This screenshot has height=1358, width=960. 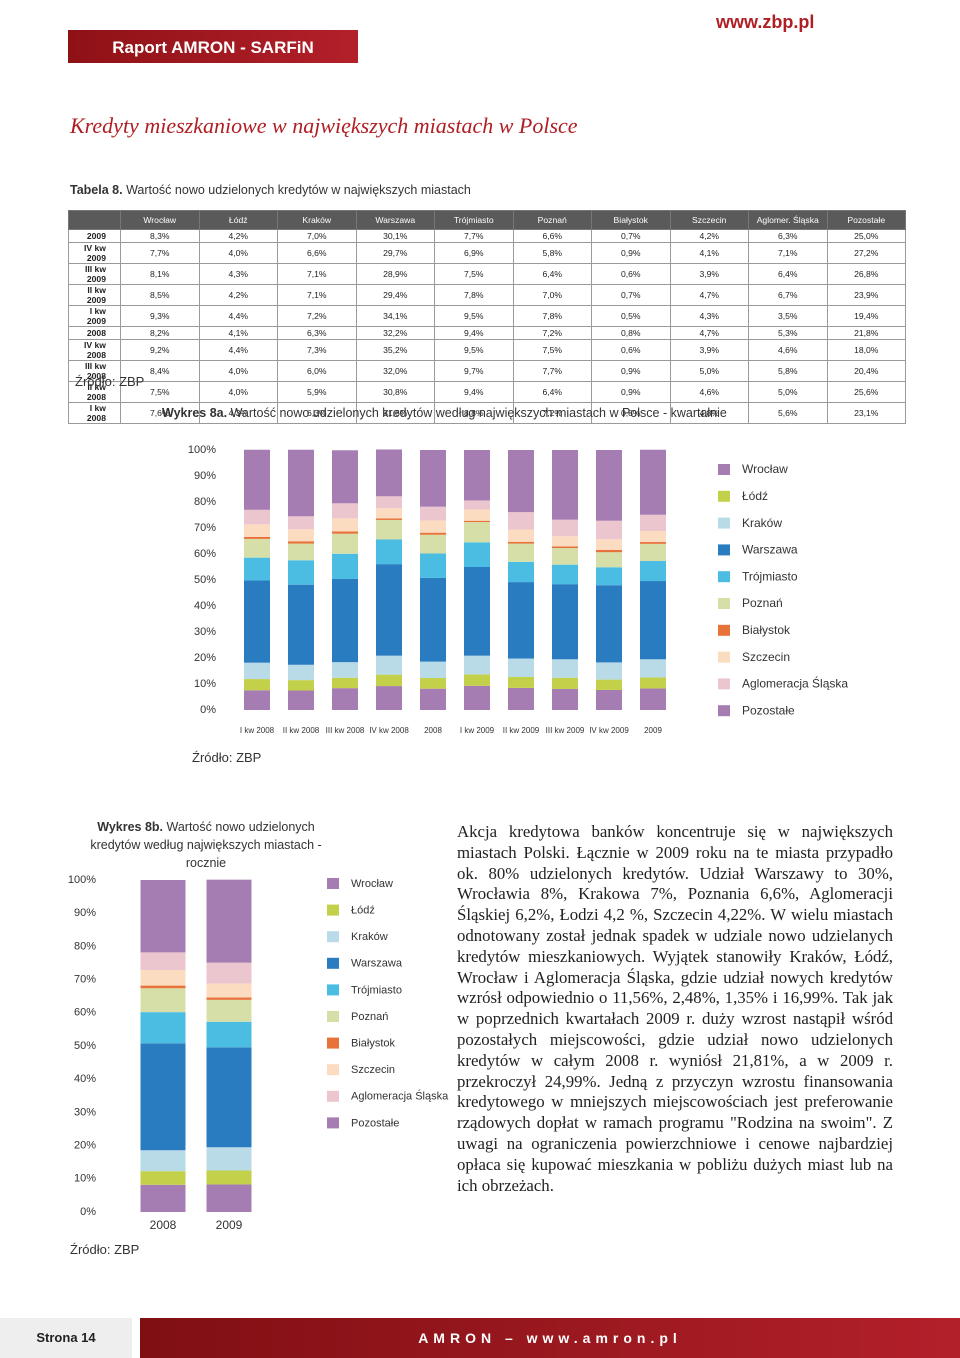 What do you see at coordinates (795, 683) in the screenshot?
I see `legend-label: Aglomeracja Śląska` at bounding box center [795, 683].